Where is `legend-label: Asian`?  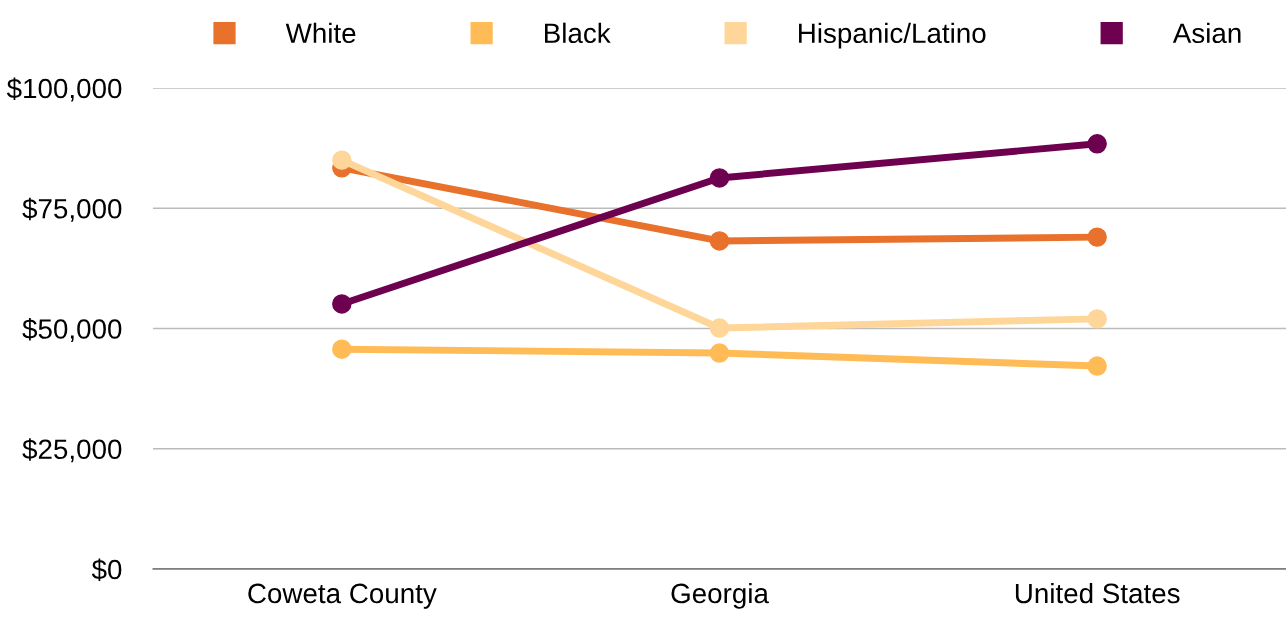
legend-label: Asian is located at coordinates (1206, 33).